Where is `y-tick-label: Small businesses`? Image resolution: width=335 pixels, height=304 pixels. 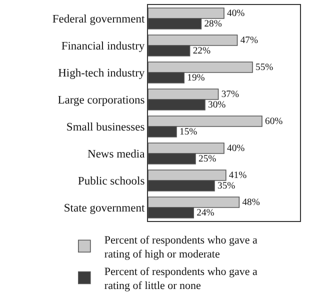
y-tick-label: Small businesses is located at coordinates (106, 128).